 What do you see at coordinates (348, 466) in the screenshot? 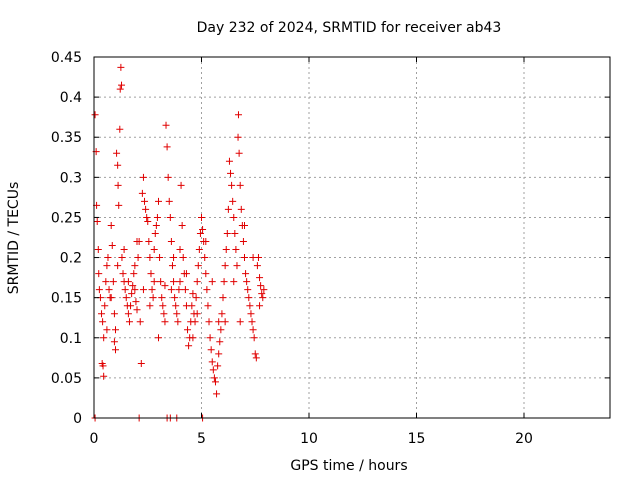
I see `x-axis-label: GPS time / hours` at bounding box center [348, 466].